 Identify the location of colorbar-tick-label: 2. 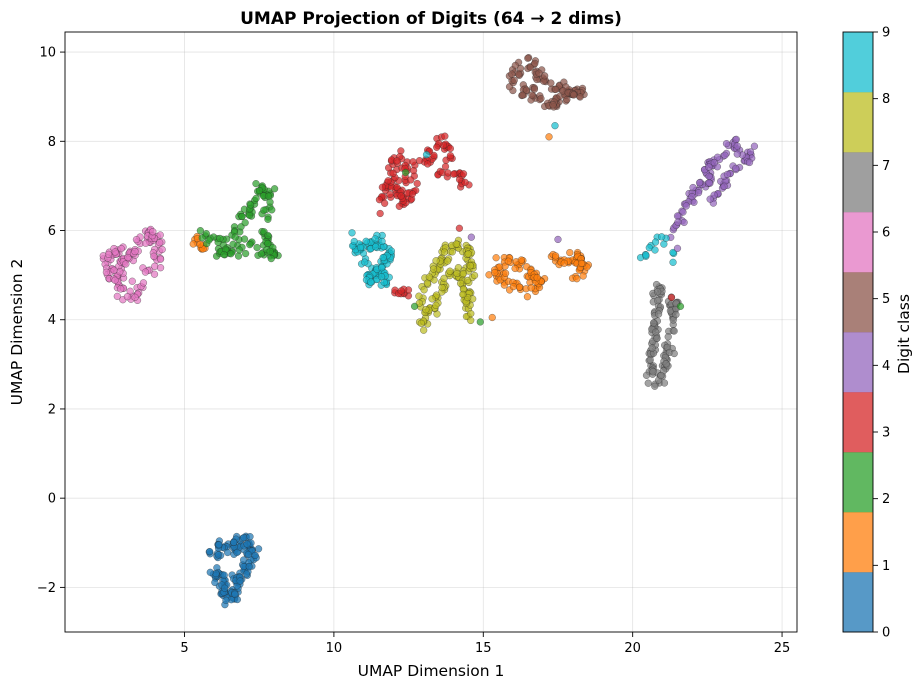
(886, 499).